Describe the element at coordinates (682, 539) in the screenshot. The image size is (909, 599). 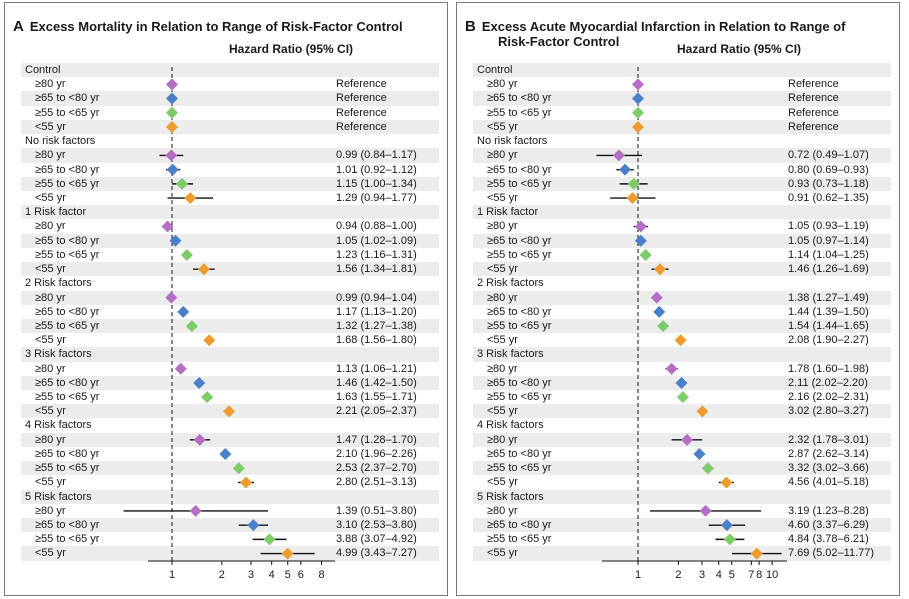
I see `table-row: ≥55 to <65 yr 4.84 (3.78–6.21)` at that location.